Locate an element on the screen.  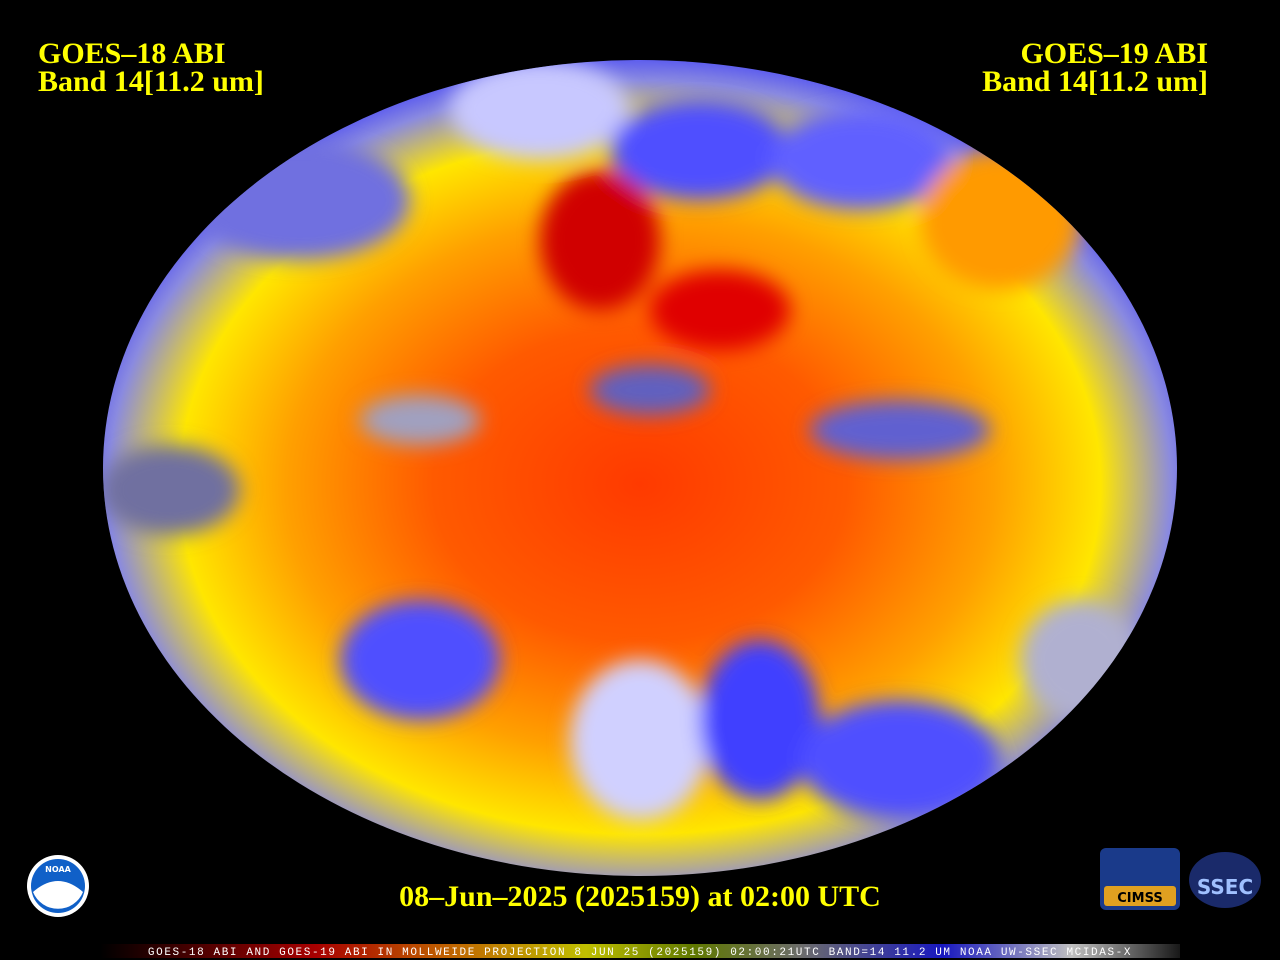
cimss-label: CIMSS is located at coordinates (1139, 898).